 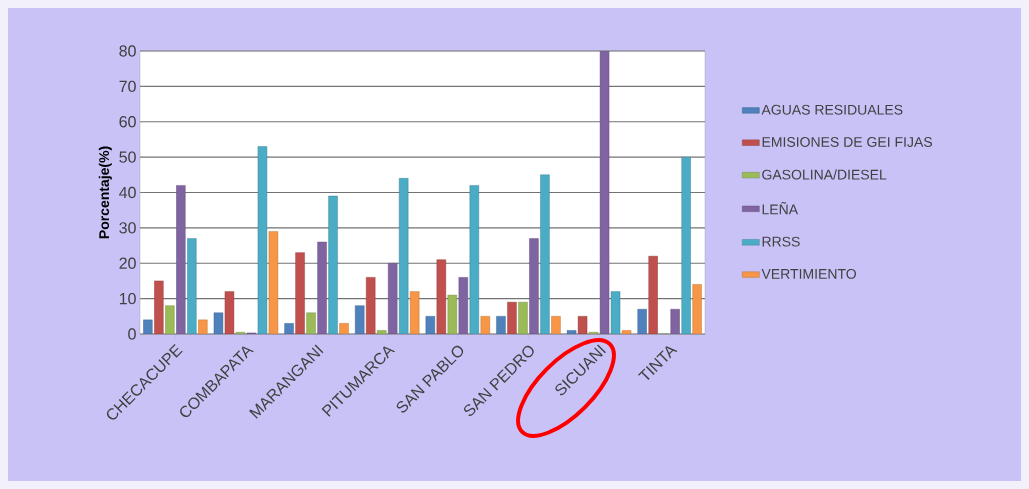 What do you see at coordinates (832, 109) in the screenshot?
I see `legend-label: AGUAS RESIDUALES` at bounding box center [832, 109].